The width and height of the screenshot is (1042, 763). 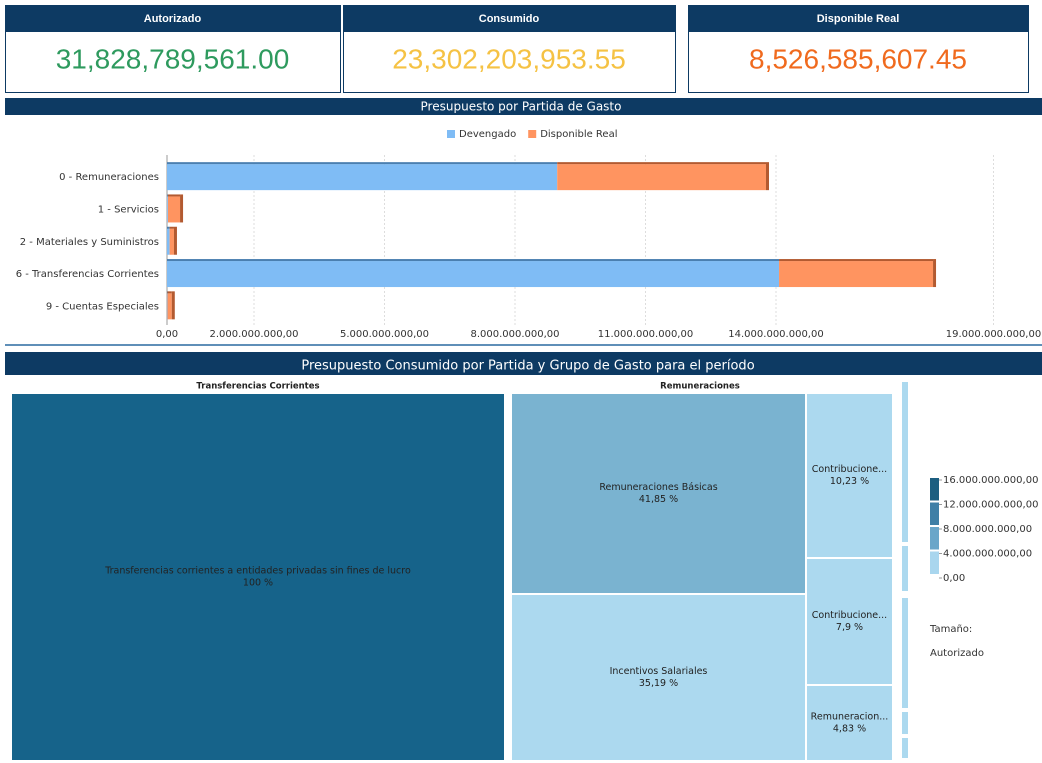 What do you see at coordinates (257, 387) in the screenshot?
I see `group-header: Transferencias Corrientes` at bounding box center [257, 387].